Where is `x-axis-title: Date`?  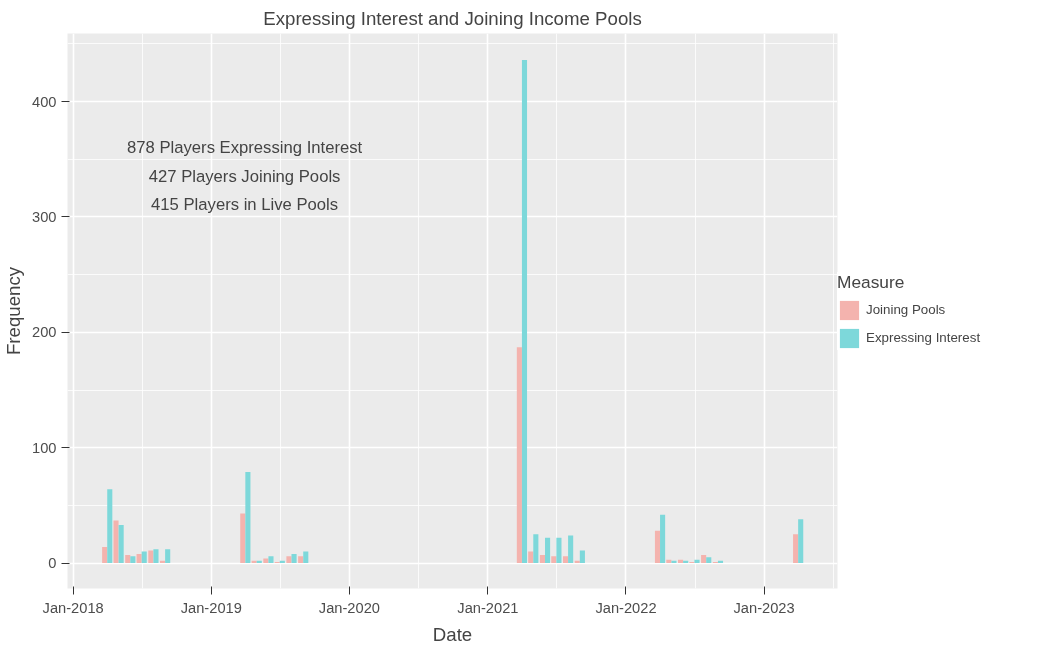
x-axis-title: Date is located at coordinates (452, 634).